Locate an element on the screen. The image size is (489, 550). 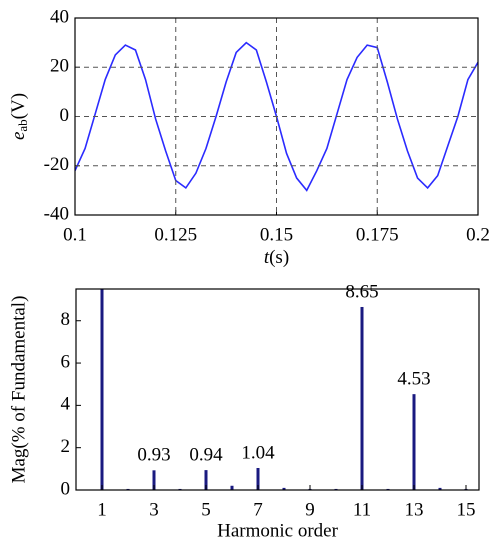
x-tick-label: 0.175 is located at coordinates (377, 234).